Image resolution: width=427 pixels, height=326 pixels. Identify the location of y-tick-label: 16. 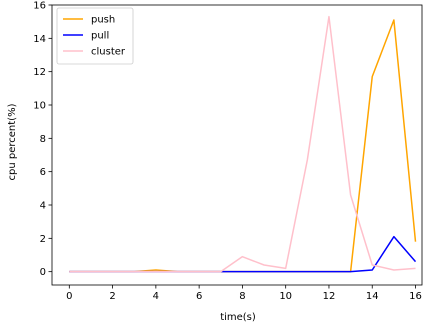
(39, 6).